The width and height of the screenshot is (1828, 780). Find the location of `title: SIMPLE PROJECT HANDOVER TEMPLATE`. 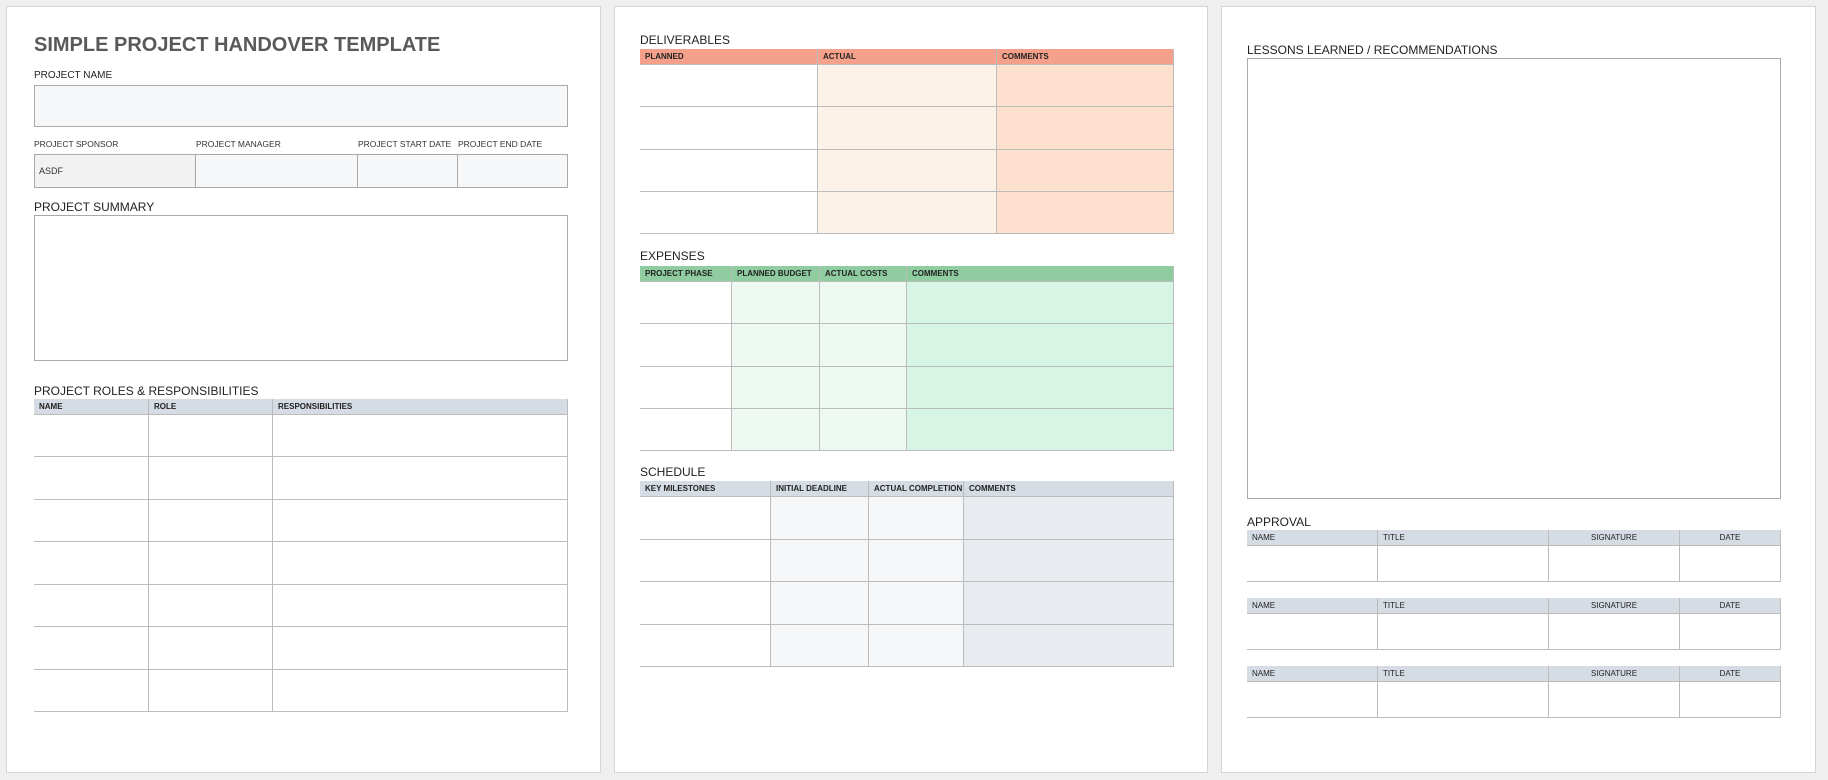

title: SIMPLE PROJECT HANDOVER TEMPLATE is located at coordinates (237, 45).